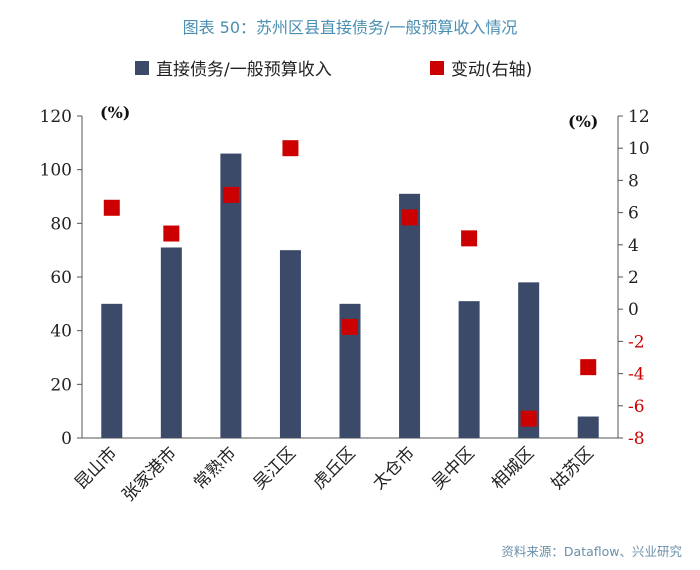 The image size is (700, 570). Describe the element at coordinates (66, 439) in the screenshot. I see `left-tick-label: 0` at that location.